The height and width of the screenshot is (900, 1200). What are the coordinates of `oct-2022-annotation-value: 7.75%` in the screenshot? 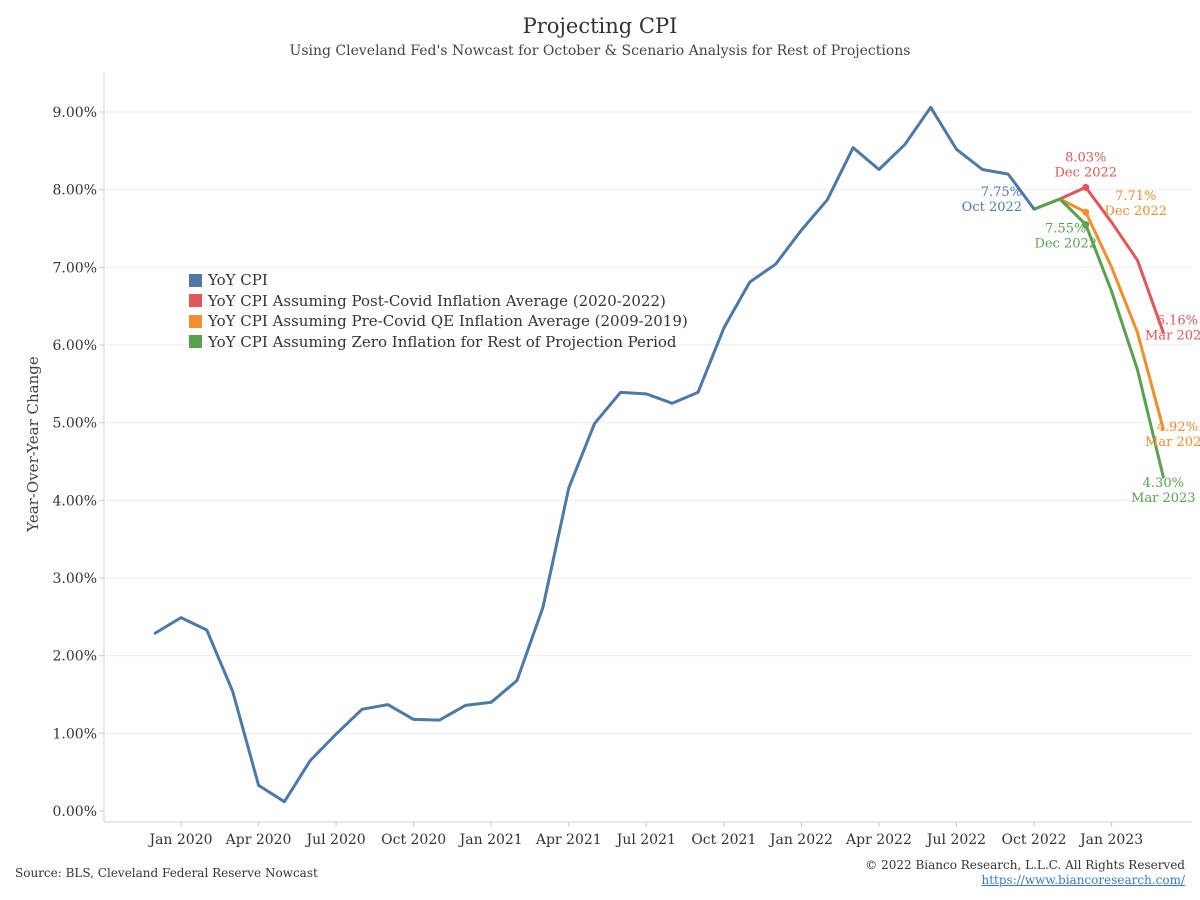 It's located at (1001, 192).